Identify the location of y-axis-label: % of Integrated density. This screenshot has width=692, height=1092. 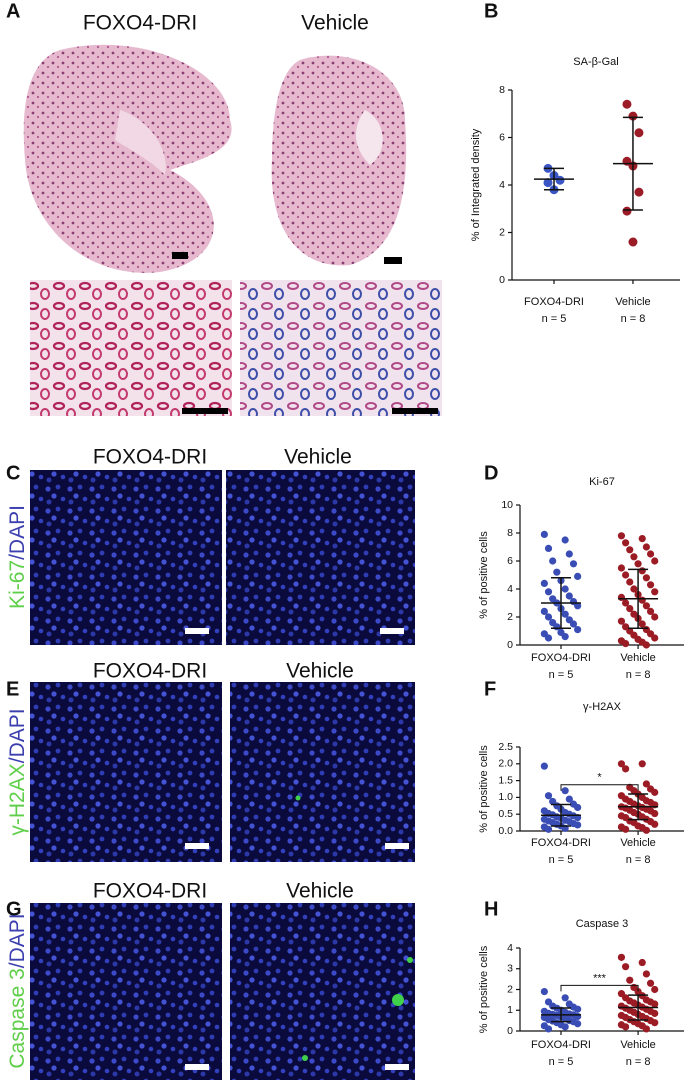
(476, 184).